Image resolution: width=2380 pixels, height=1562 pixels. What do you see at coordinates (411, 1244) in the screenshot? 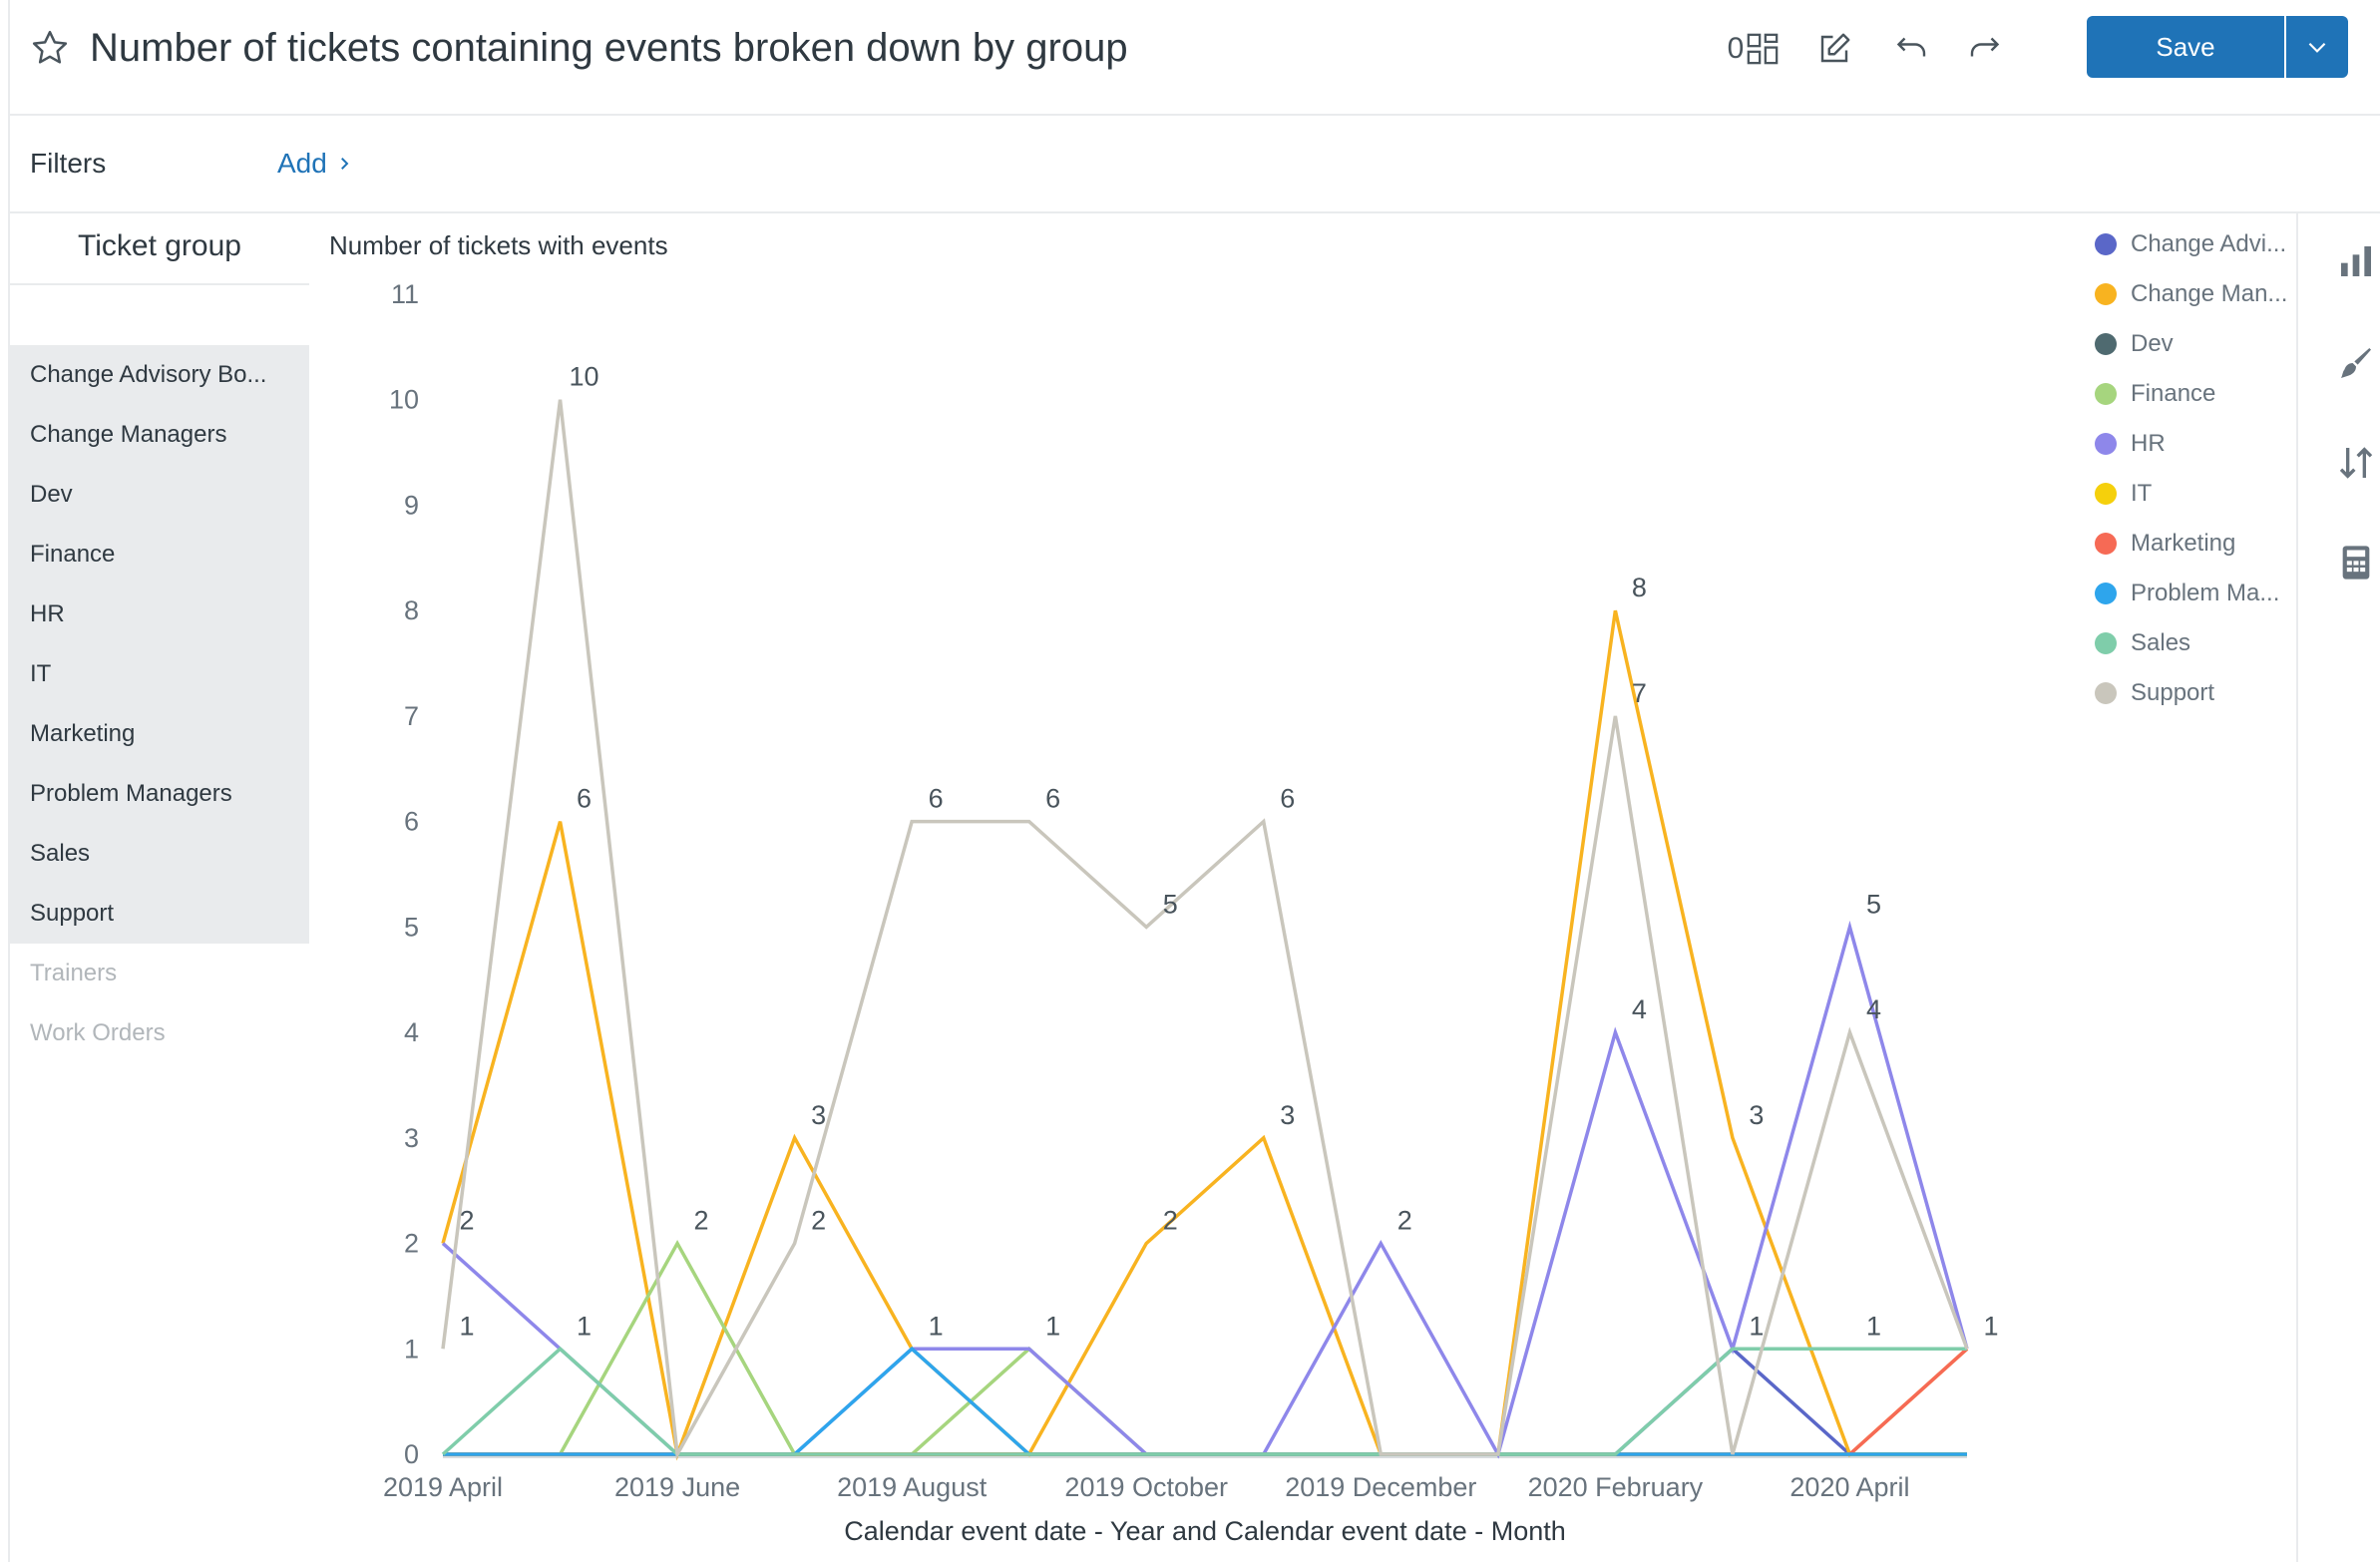
I see `y-tick-label: 2` at bounding box center [411, 1244].